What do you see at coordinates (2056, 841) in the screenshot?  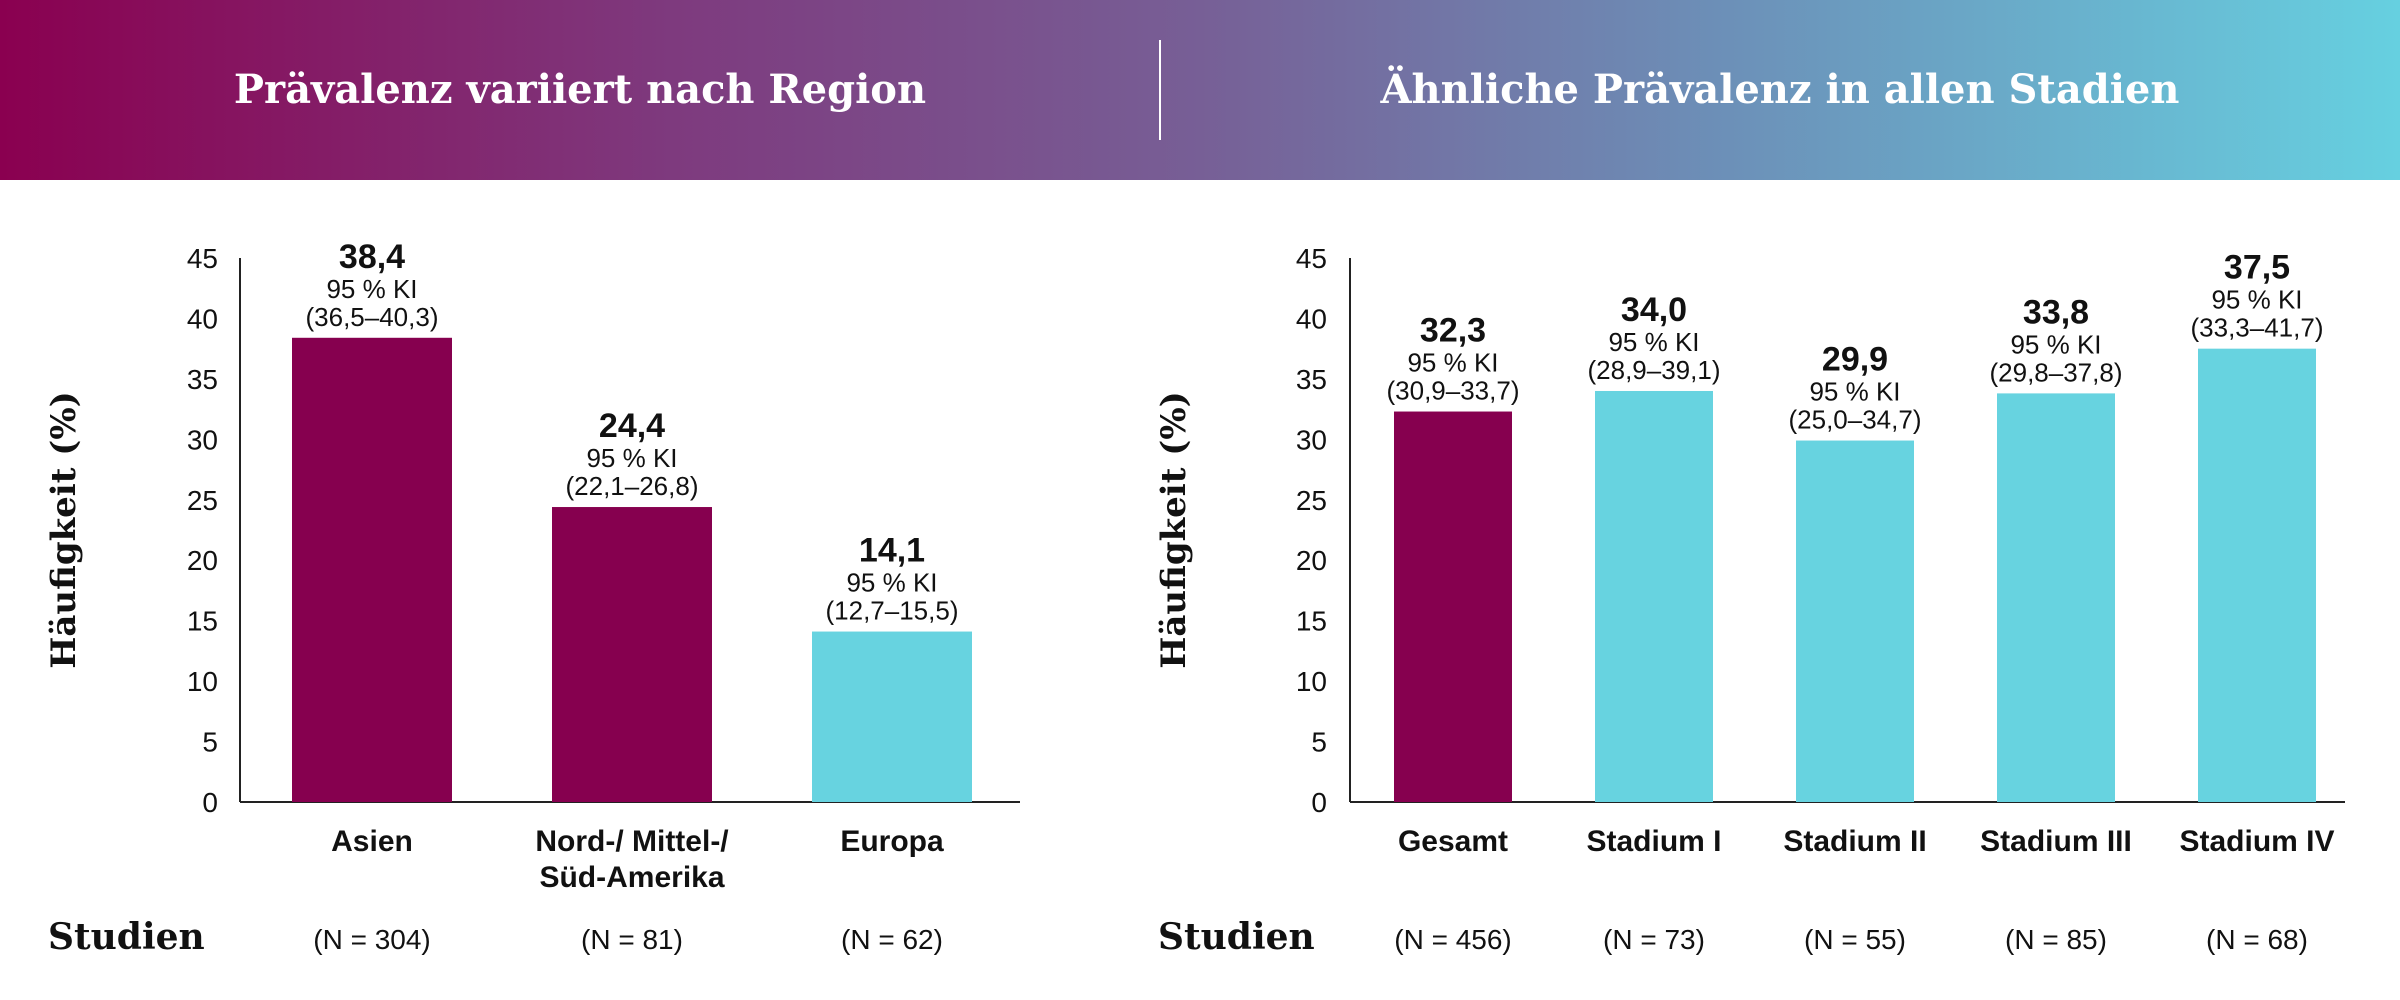 I see `x-category-label: Stadium III` at bounding box center [2056, 841].